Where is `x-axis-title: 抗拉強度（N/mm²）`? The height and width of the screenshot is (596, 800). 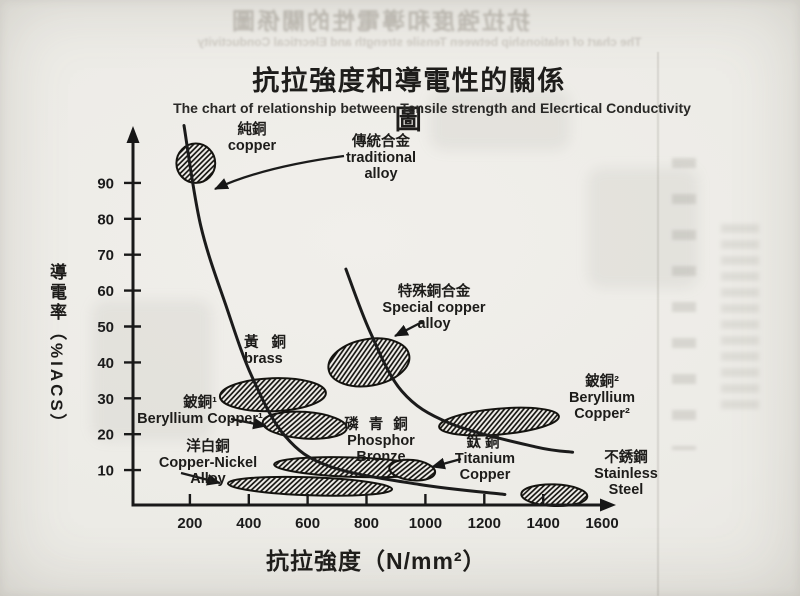 x-axis-title: 抗拉強度（N/mm²） is located at coordinates (376, 561).